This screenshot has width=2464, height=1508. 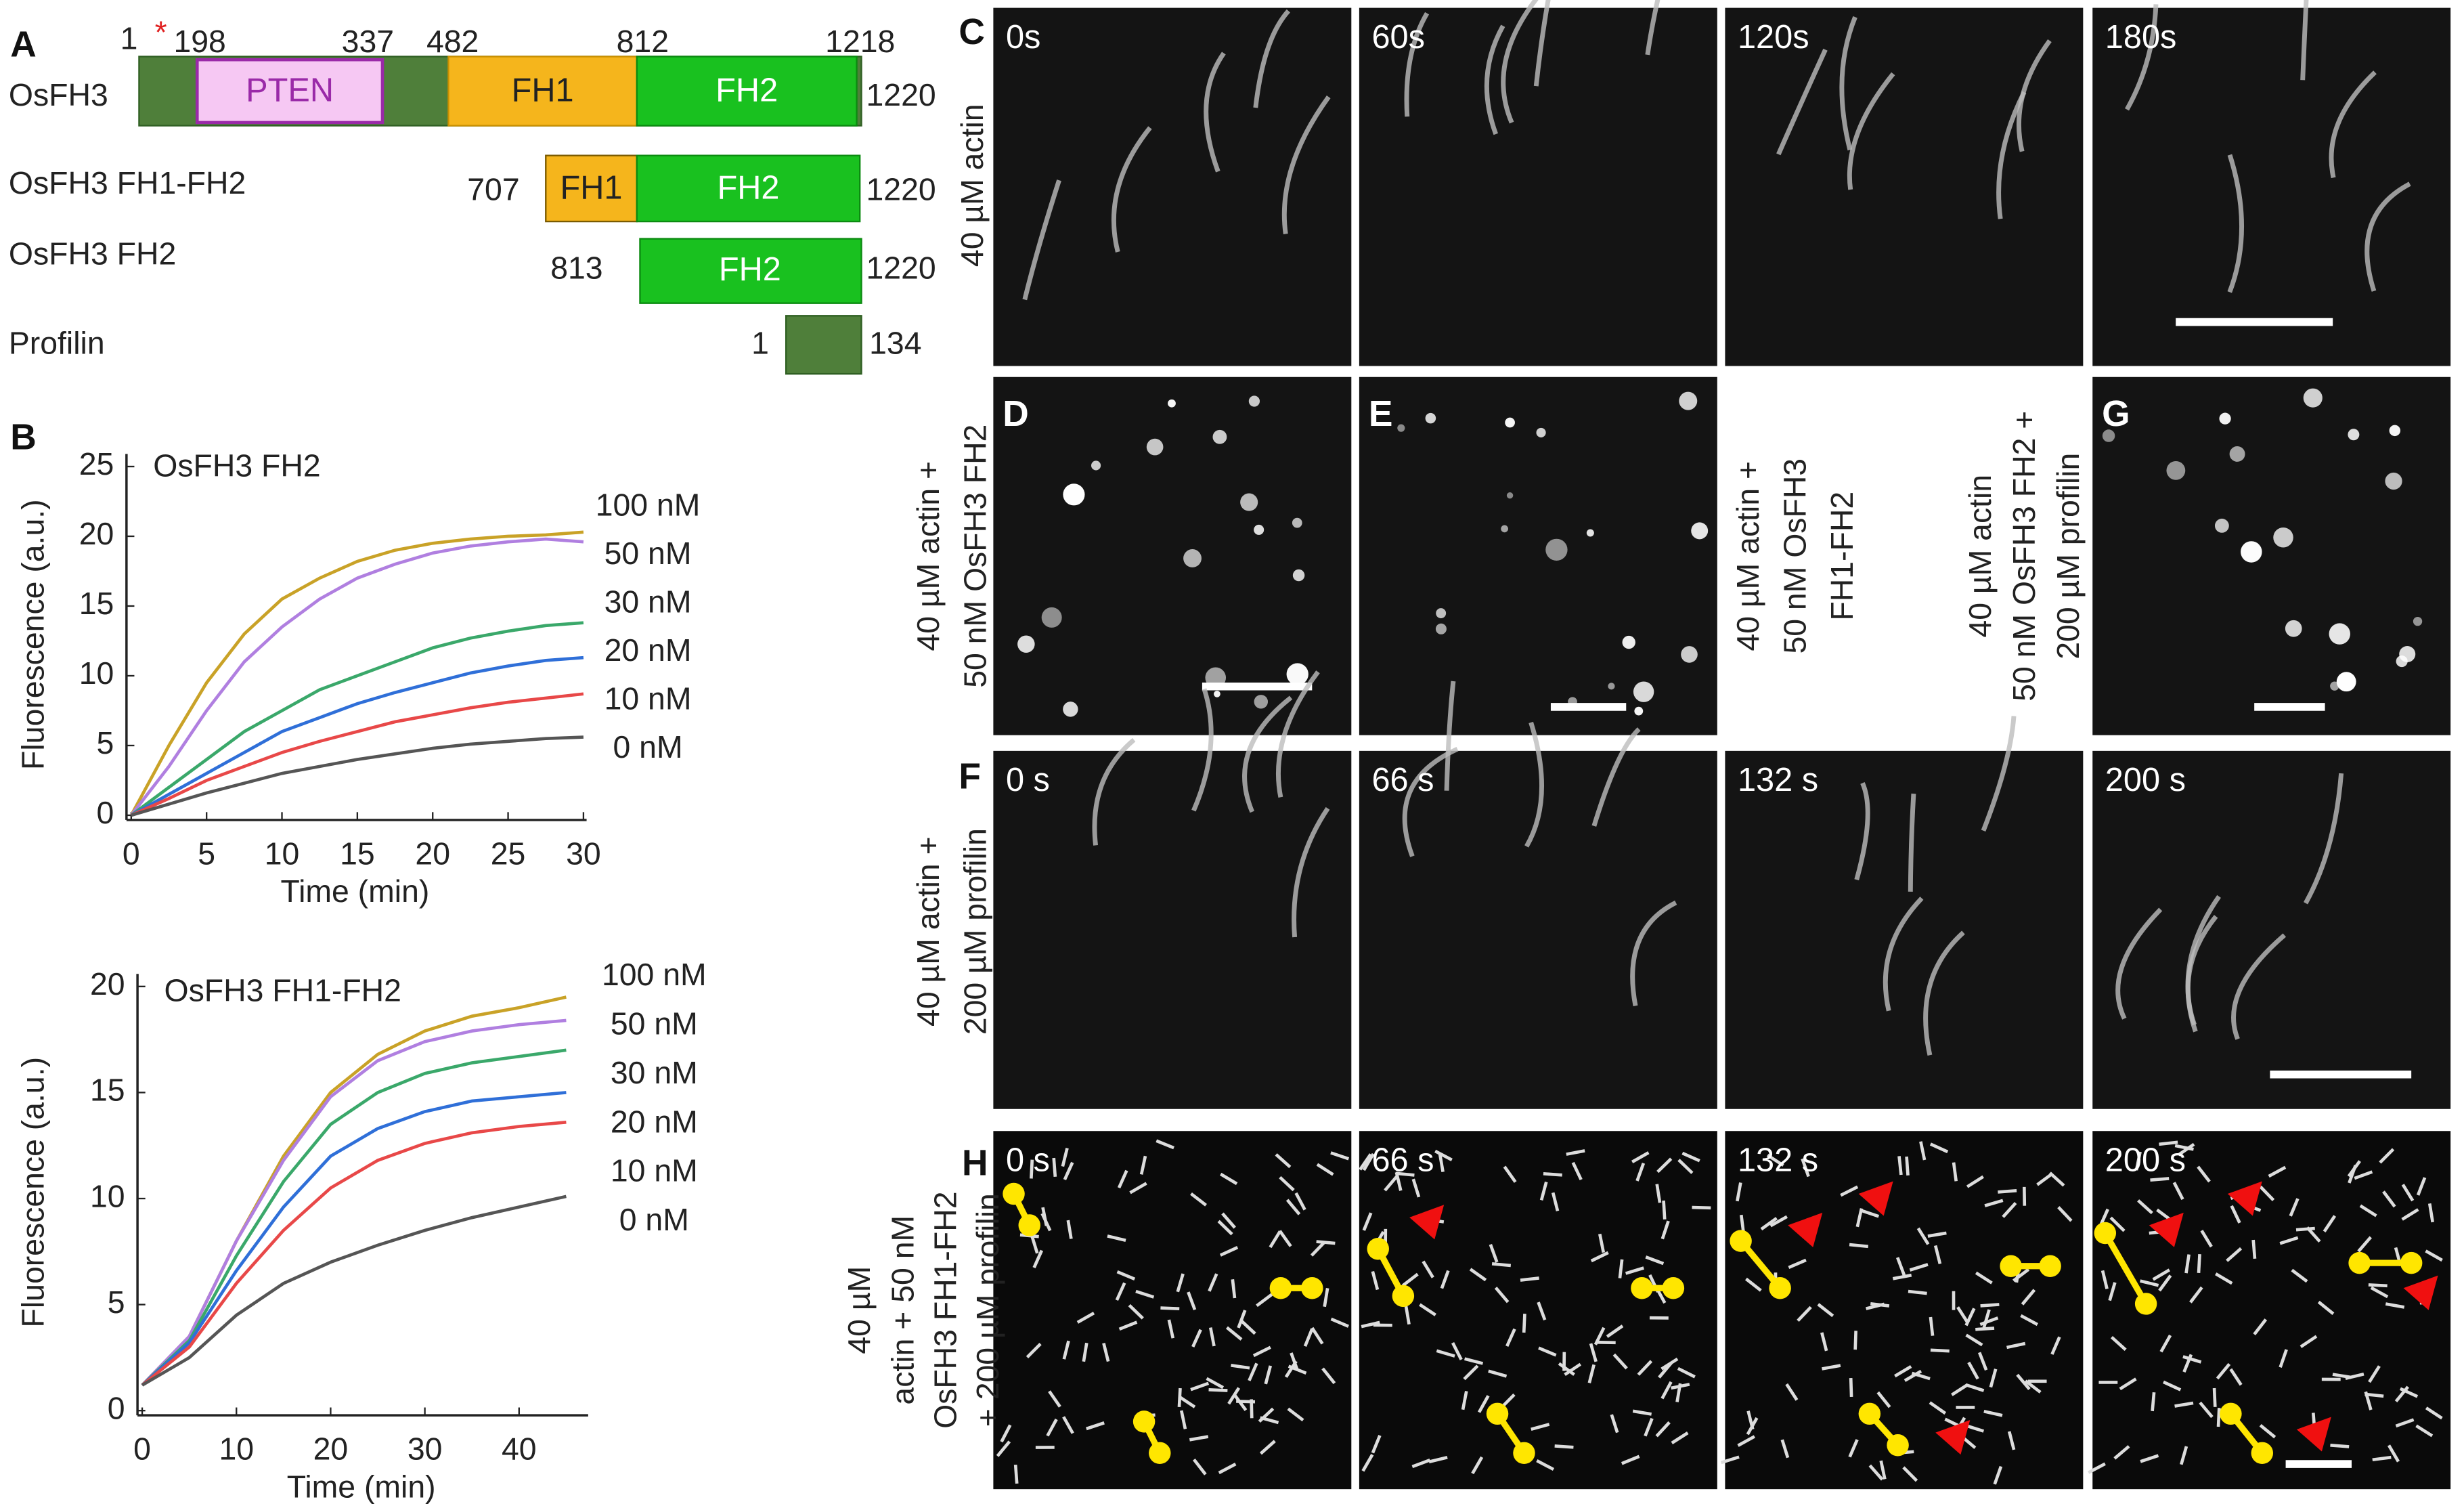 What do you see at coordinates (975, 1163) in the screenshot?
I see `panel-label: H` at bounding box center [975, 1163].